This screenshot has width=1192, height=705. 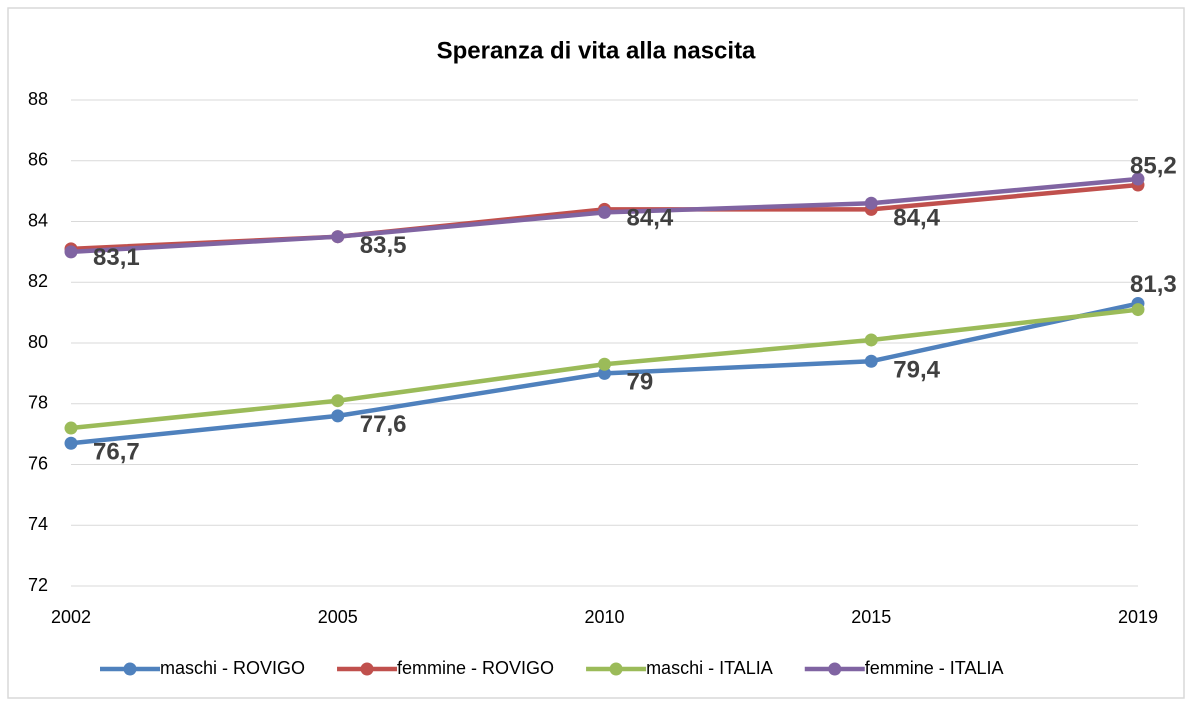 What do you see at coordinates (116, 452) in the screenshot?
I see `data-label: 76,7` at bounding box center [116, 452].